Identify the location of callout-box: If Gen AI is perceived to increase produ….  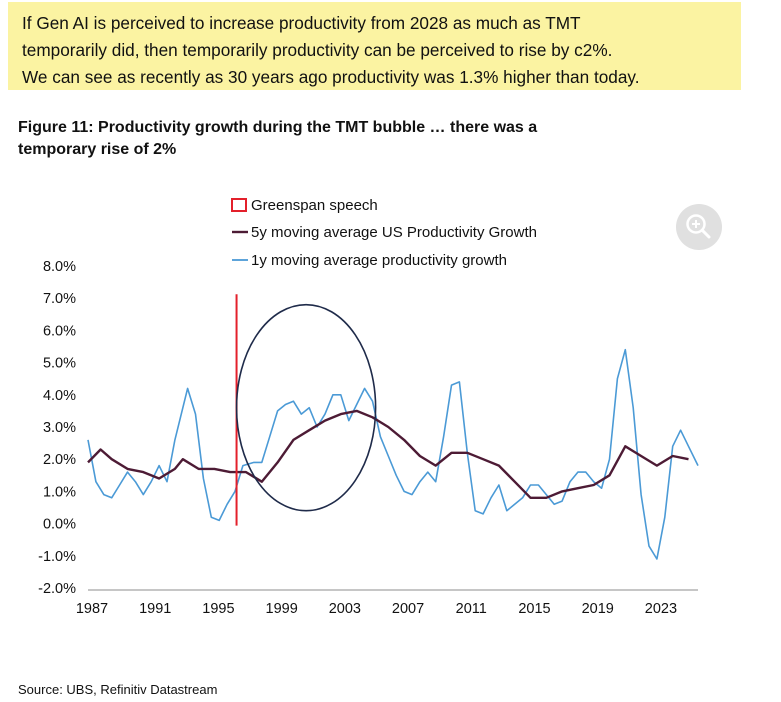
(374, 46).